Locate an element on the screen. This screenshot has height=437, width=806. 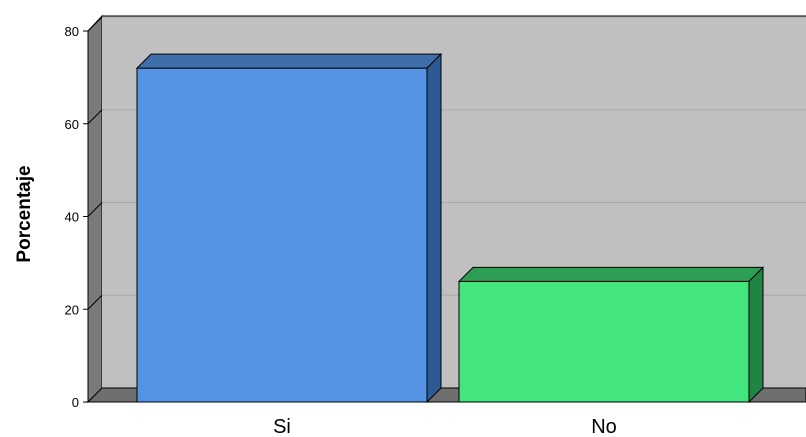
y-axis-label: Porcentaje is located at coordinates (24, 213).